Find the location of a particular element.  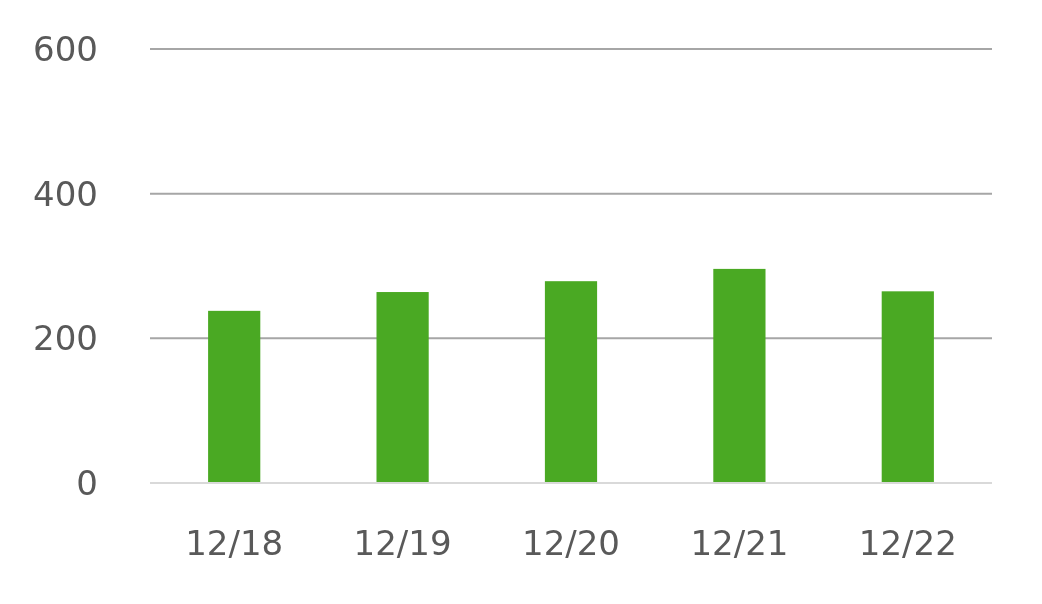

x-tick-label: 12/21 is located at coordinates (739, 543).